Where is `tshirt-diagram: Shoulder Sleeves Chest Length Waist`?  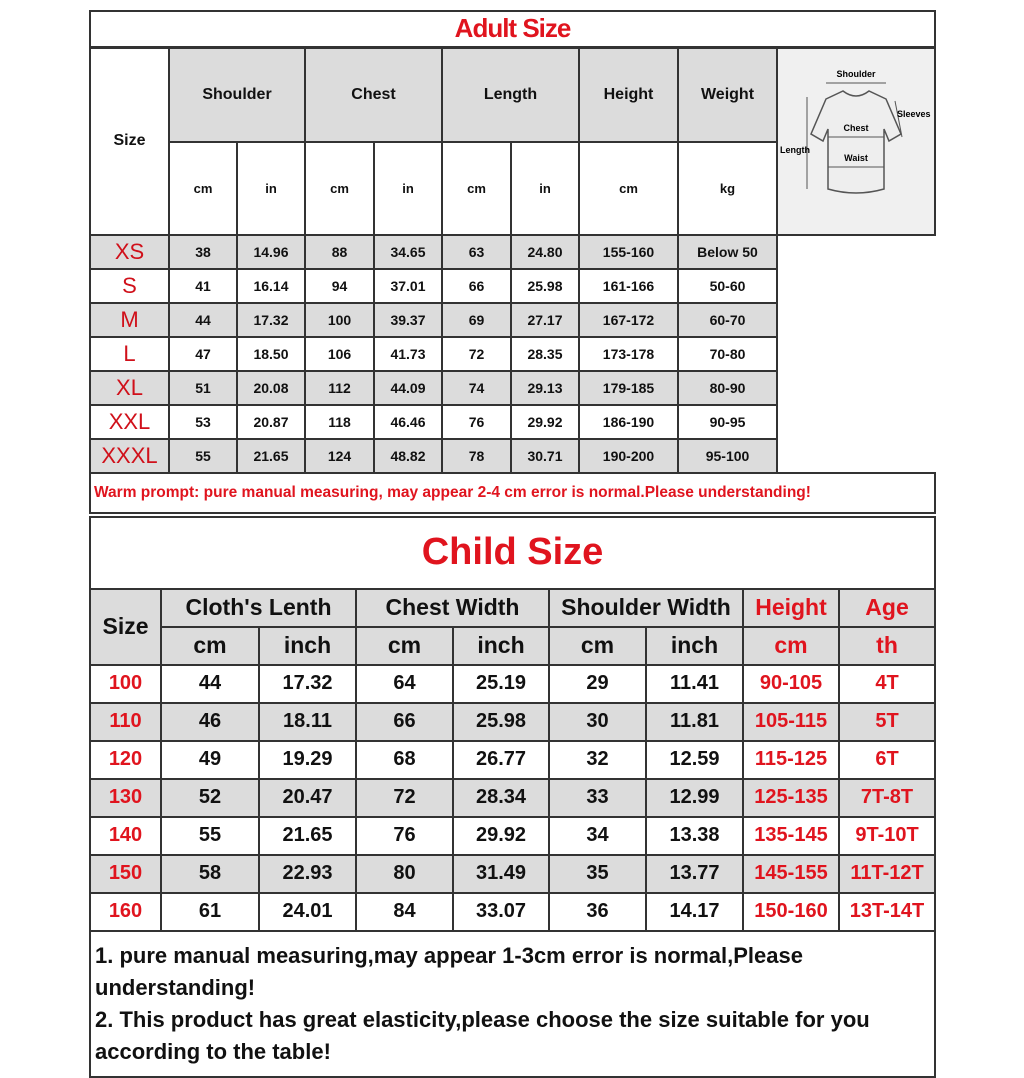
tshirt-diagram: Shoulder Sleeves Chest Length Waist is located at coordinates (856, 141).